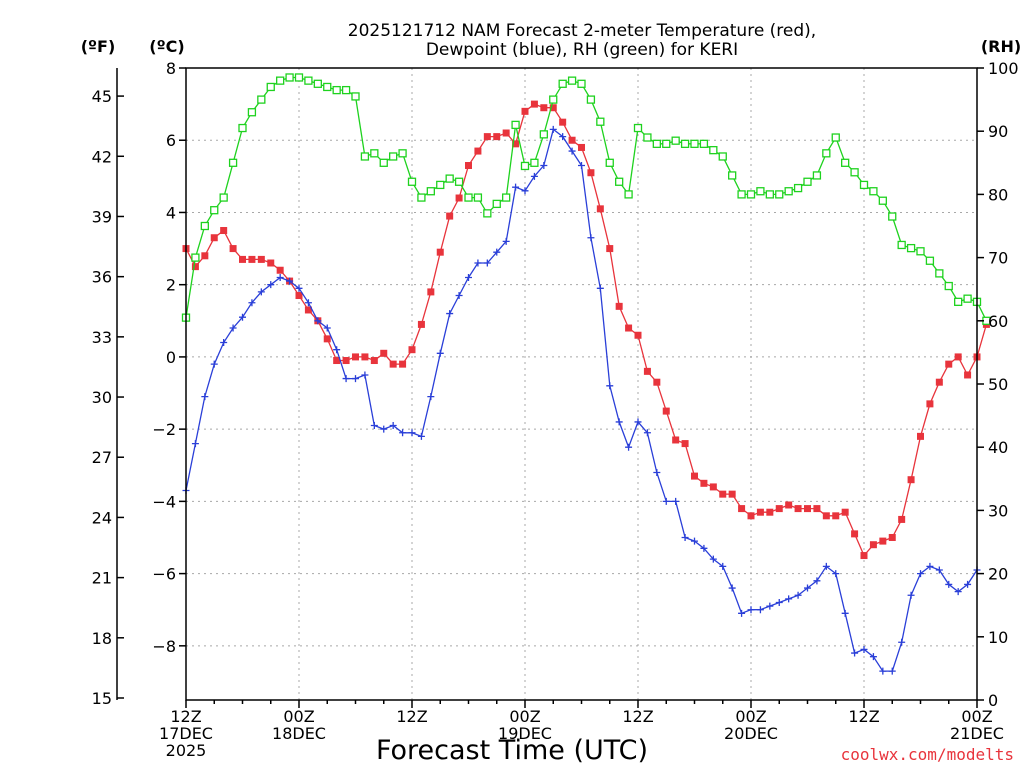 The width and height of the screenshot is (1024, 768). Describe the element at coordinates (102, 337) in the screenshot. I see `fahrenheit-tick-label: 33` at that location.